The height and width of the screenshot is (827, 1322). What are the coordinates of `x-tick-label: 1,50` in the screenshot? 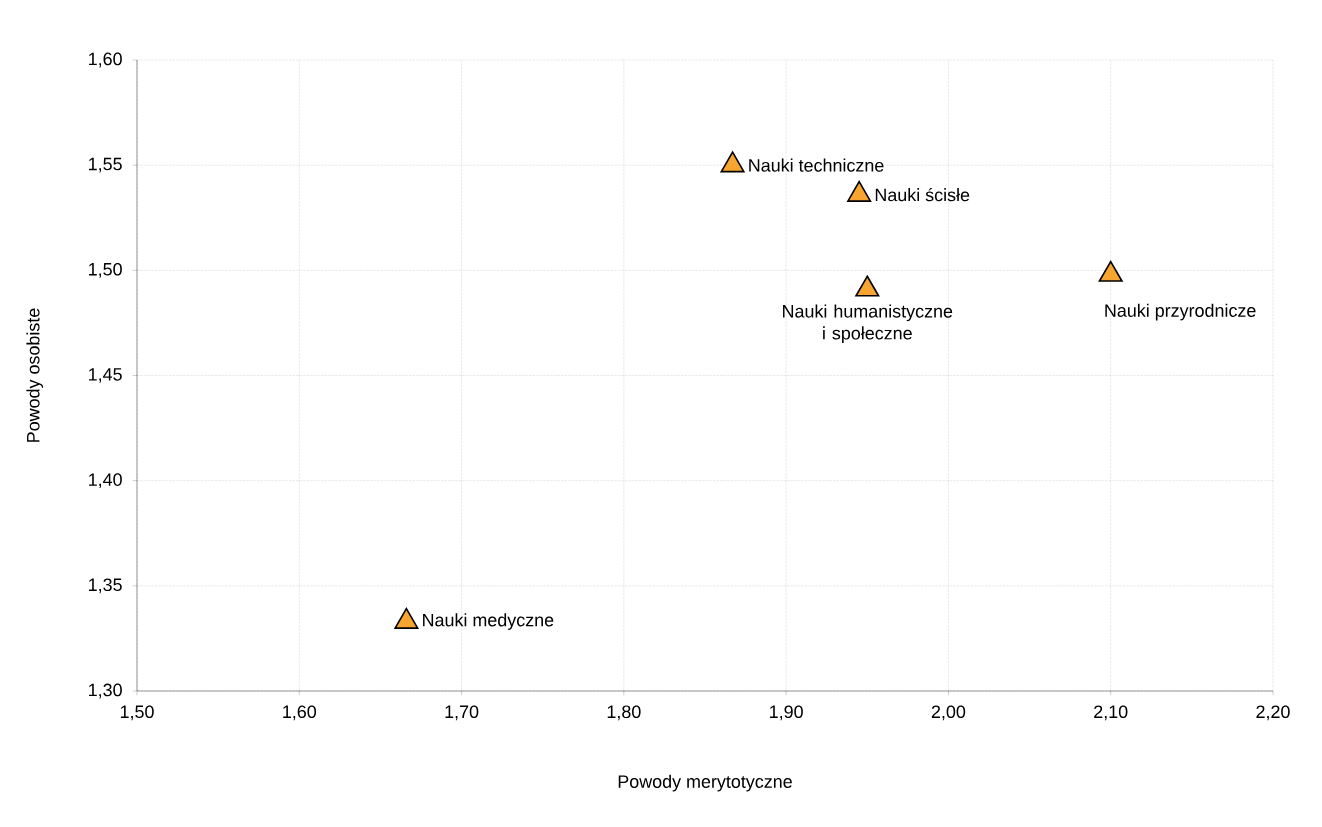 It's located at (137, 713).